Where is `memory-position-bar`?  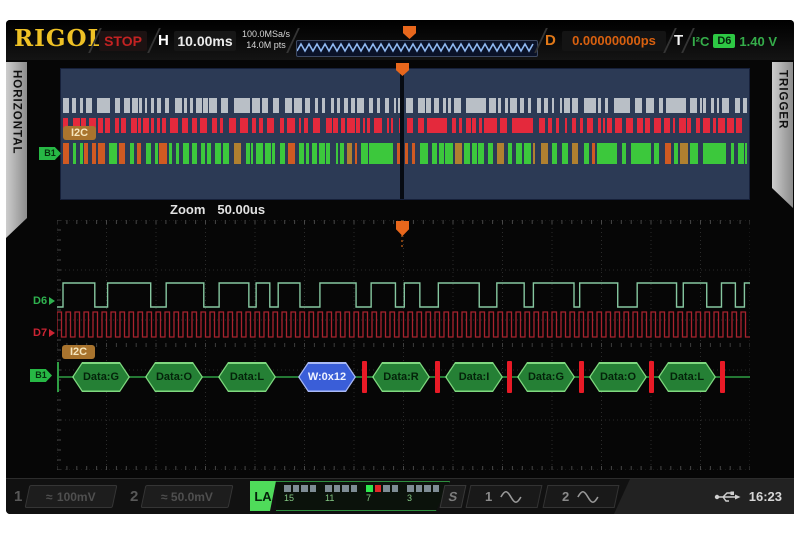
memory-position-bar is located at coordinates (417, 48).